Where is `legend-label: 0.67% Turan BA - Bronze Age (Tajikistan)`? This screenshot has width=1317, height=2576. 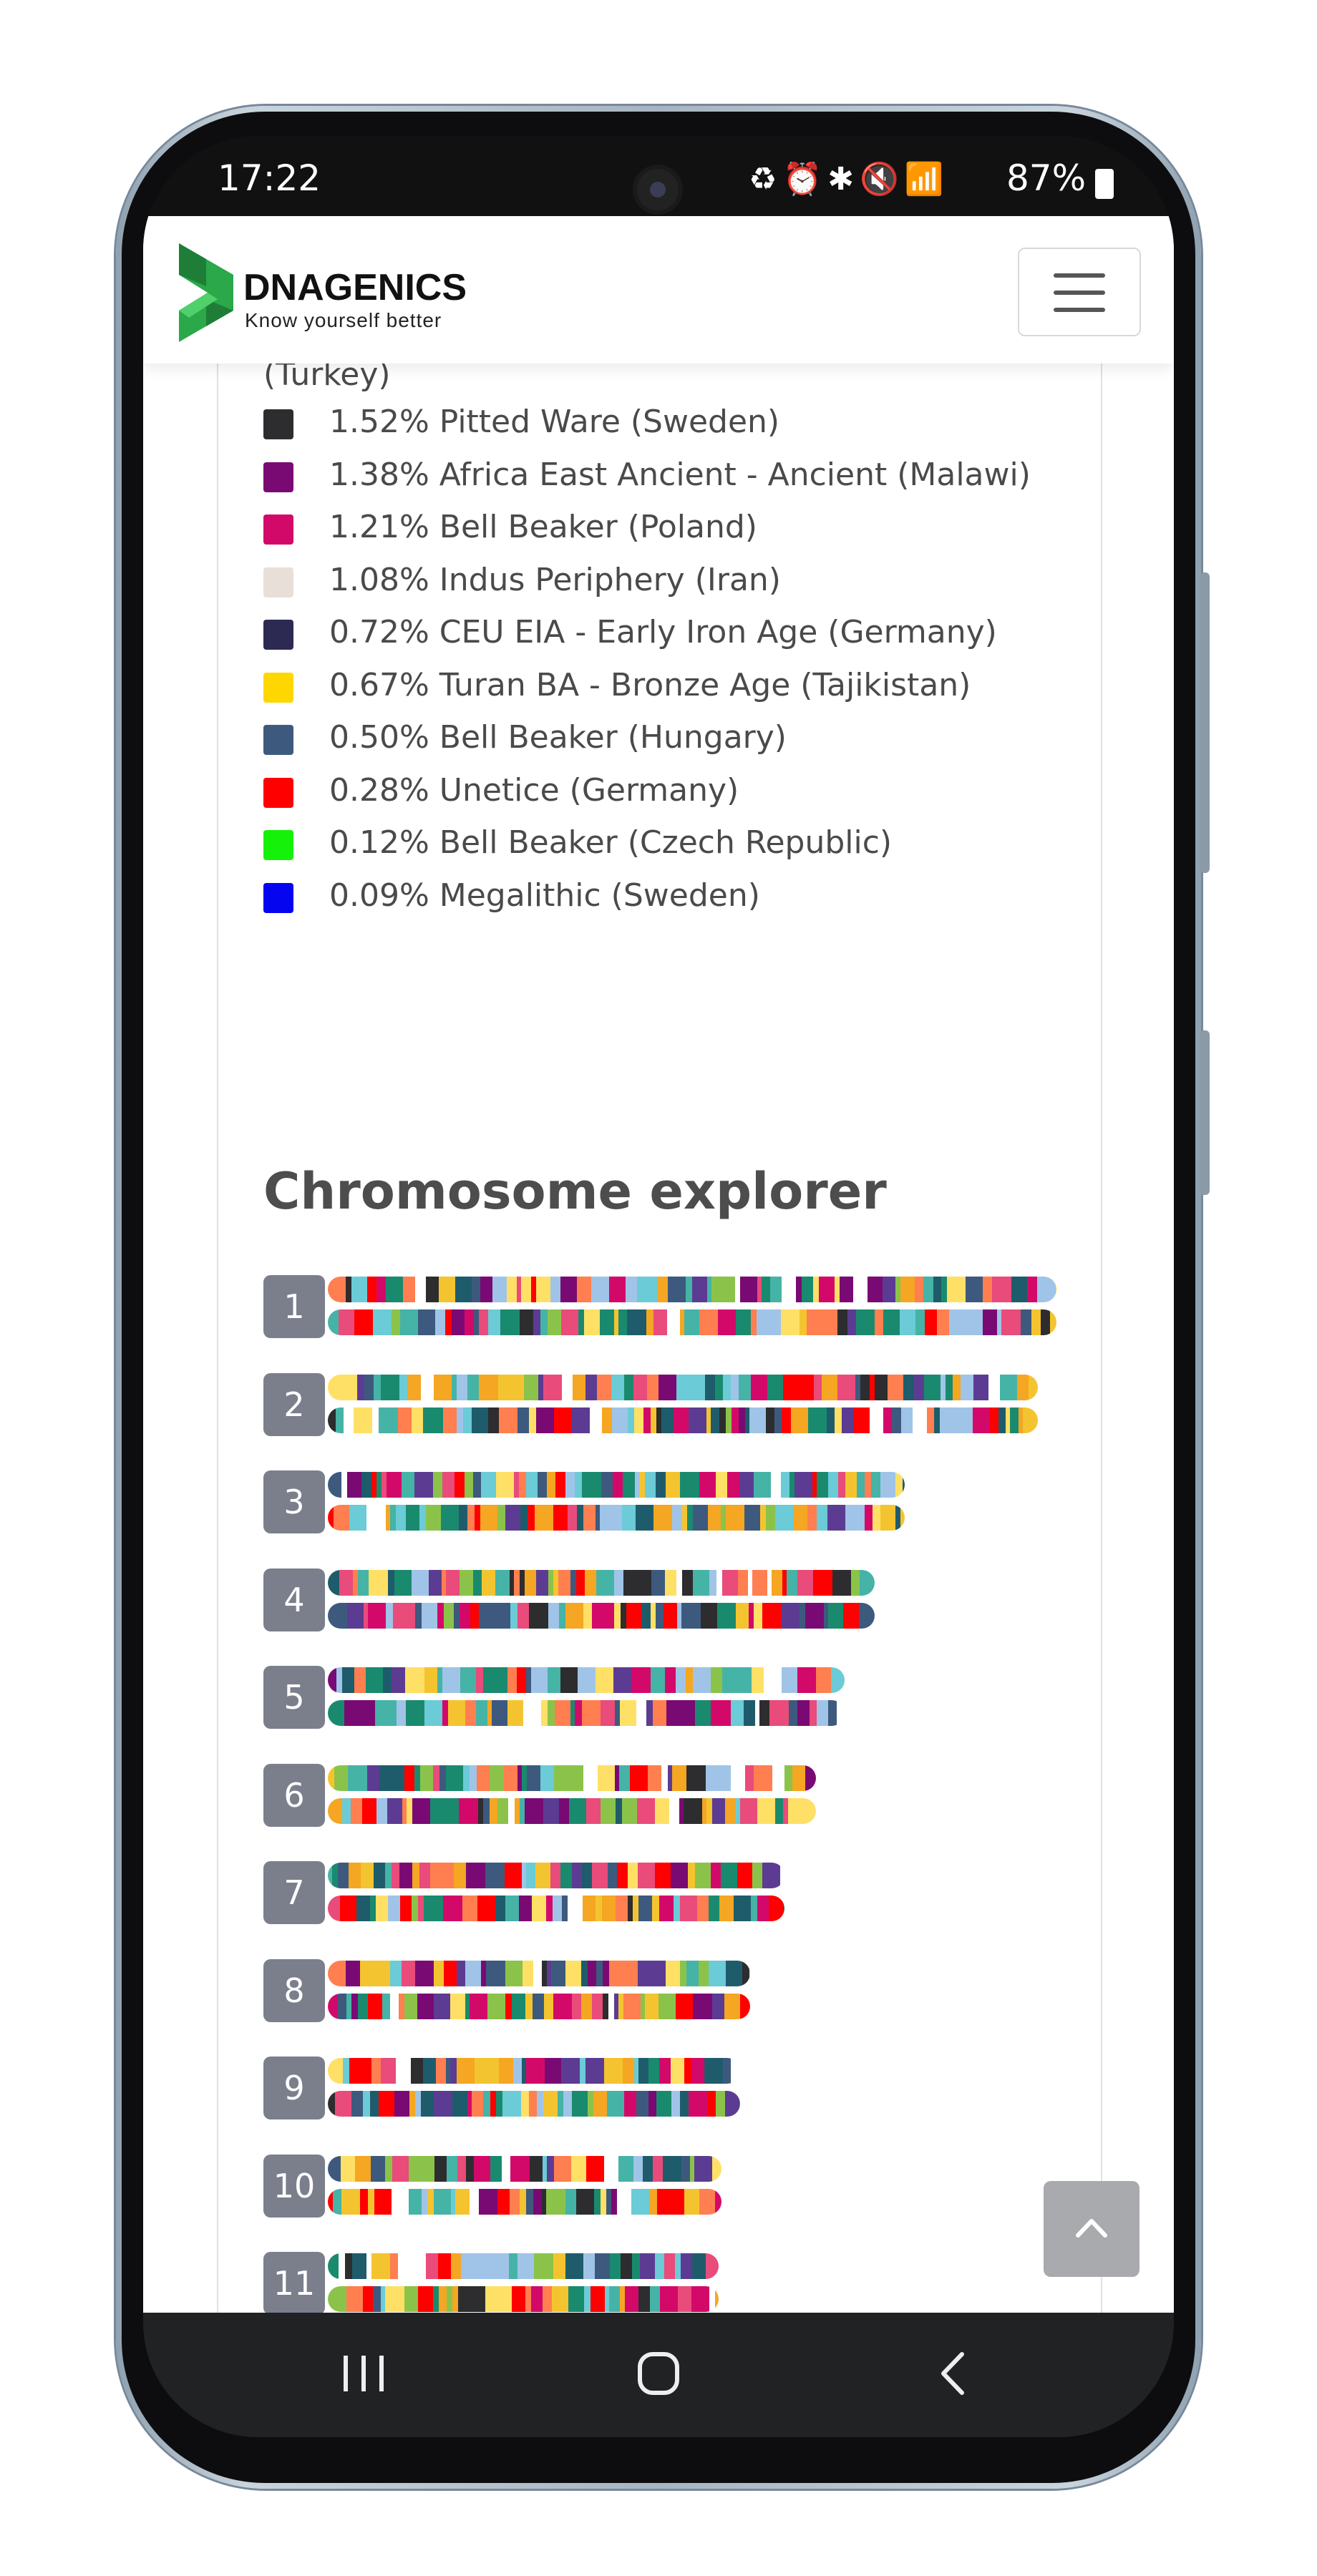 legend-label: 0.67% Turan BA - Bronze Age (Tajikistan) is located at coordinates (650, 684).